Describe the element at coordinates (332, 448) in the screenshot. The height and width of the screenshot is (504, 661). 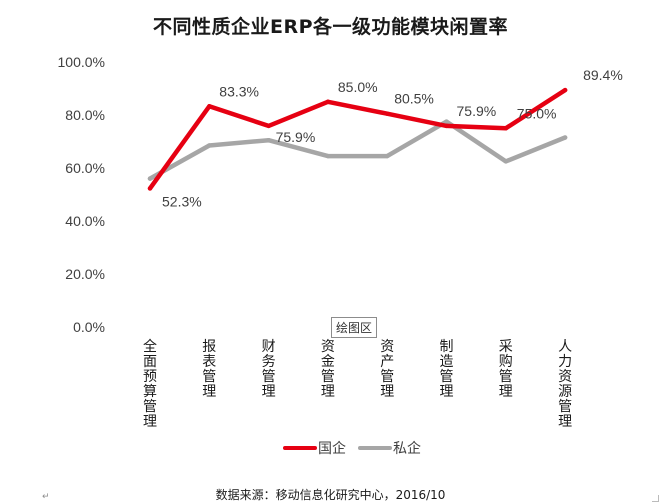
I see `legend-label: 国企` at that location.